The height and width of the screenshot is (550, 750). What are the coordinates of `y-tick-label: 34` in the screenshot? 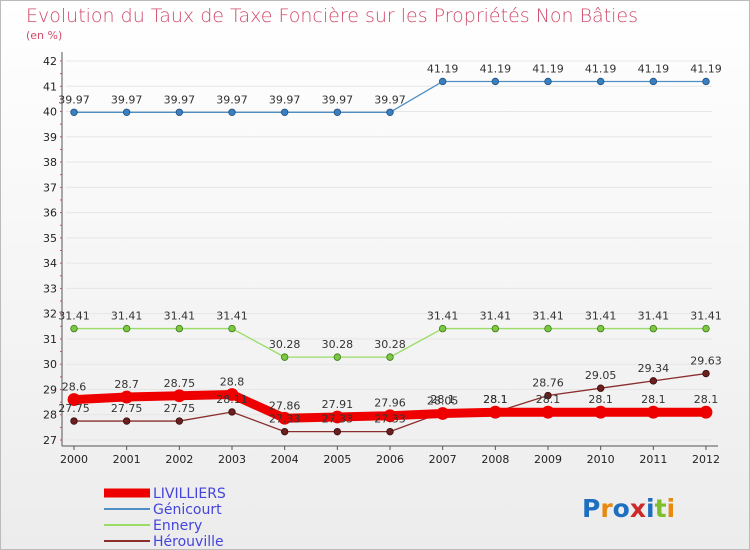 It's located at (50, 263).